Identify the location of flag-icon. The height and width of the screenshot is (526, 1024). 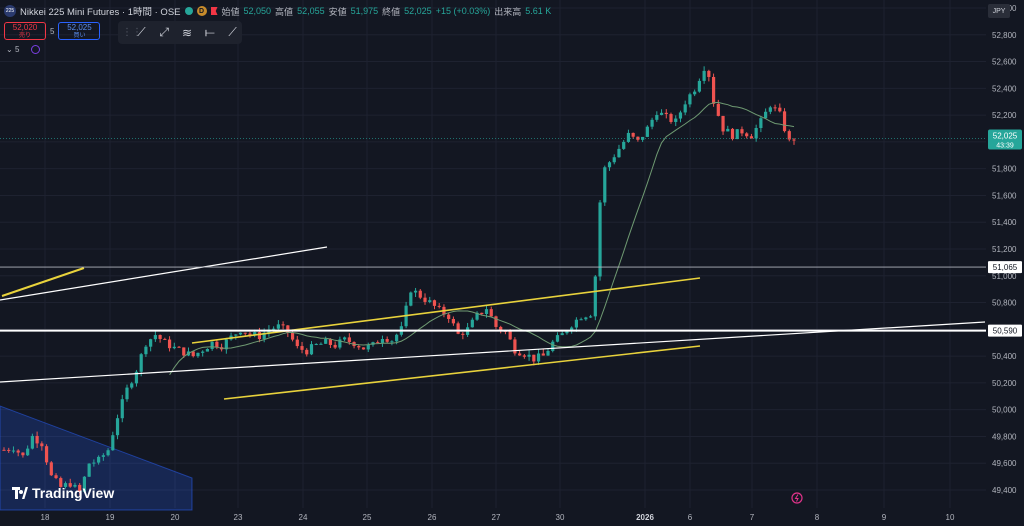
(214, 11).